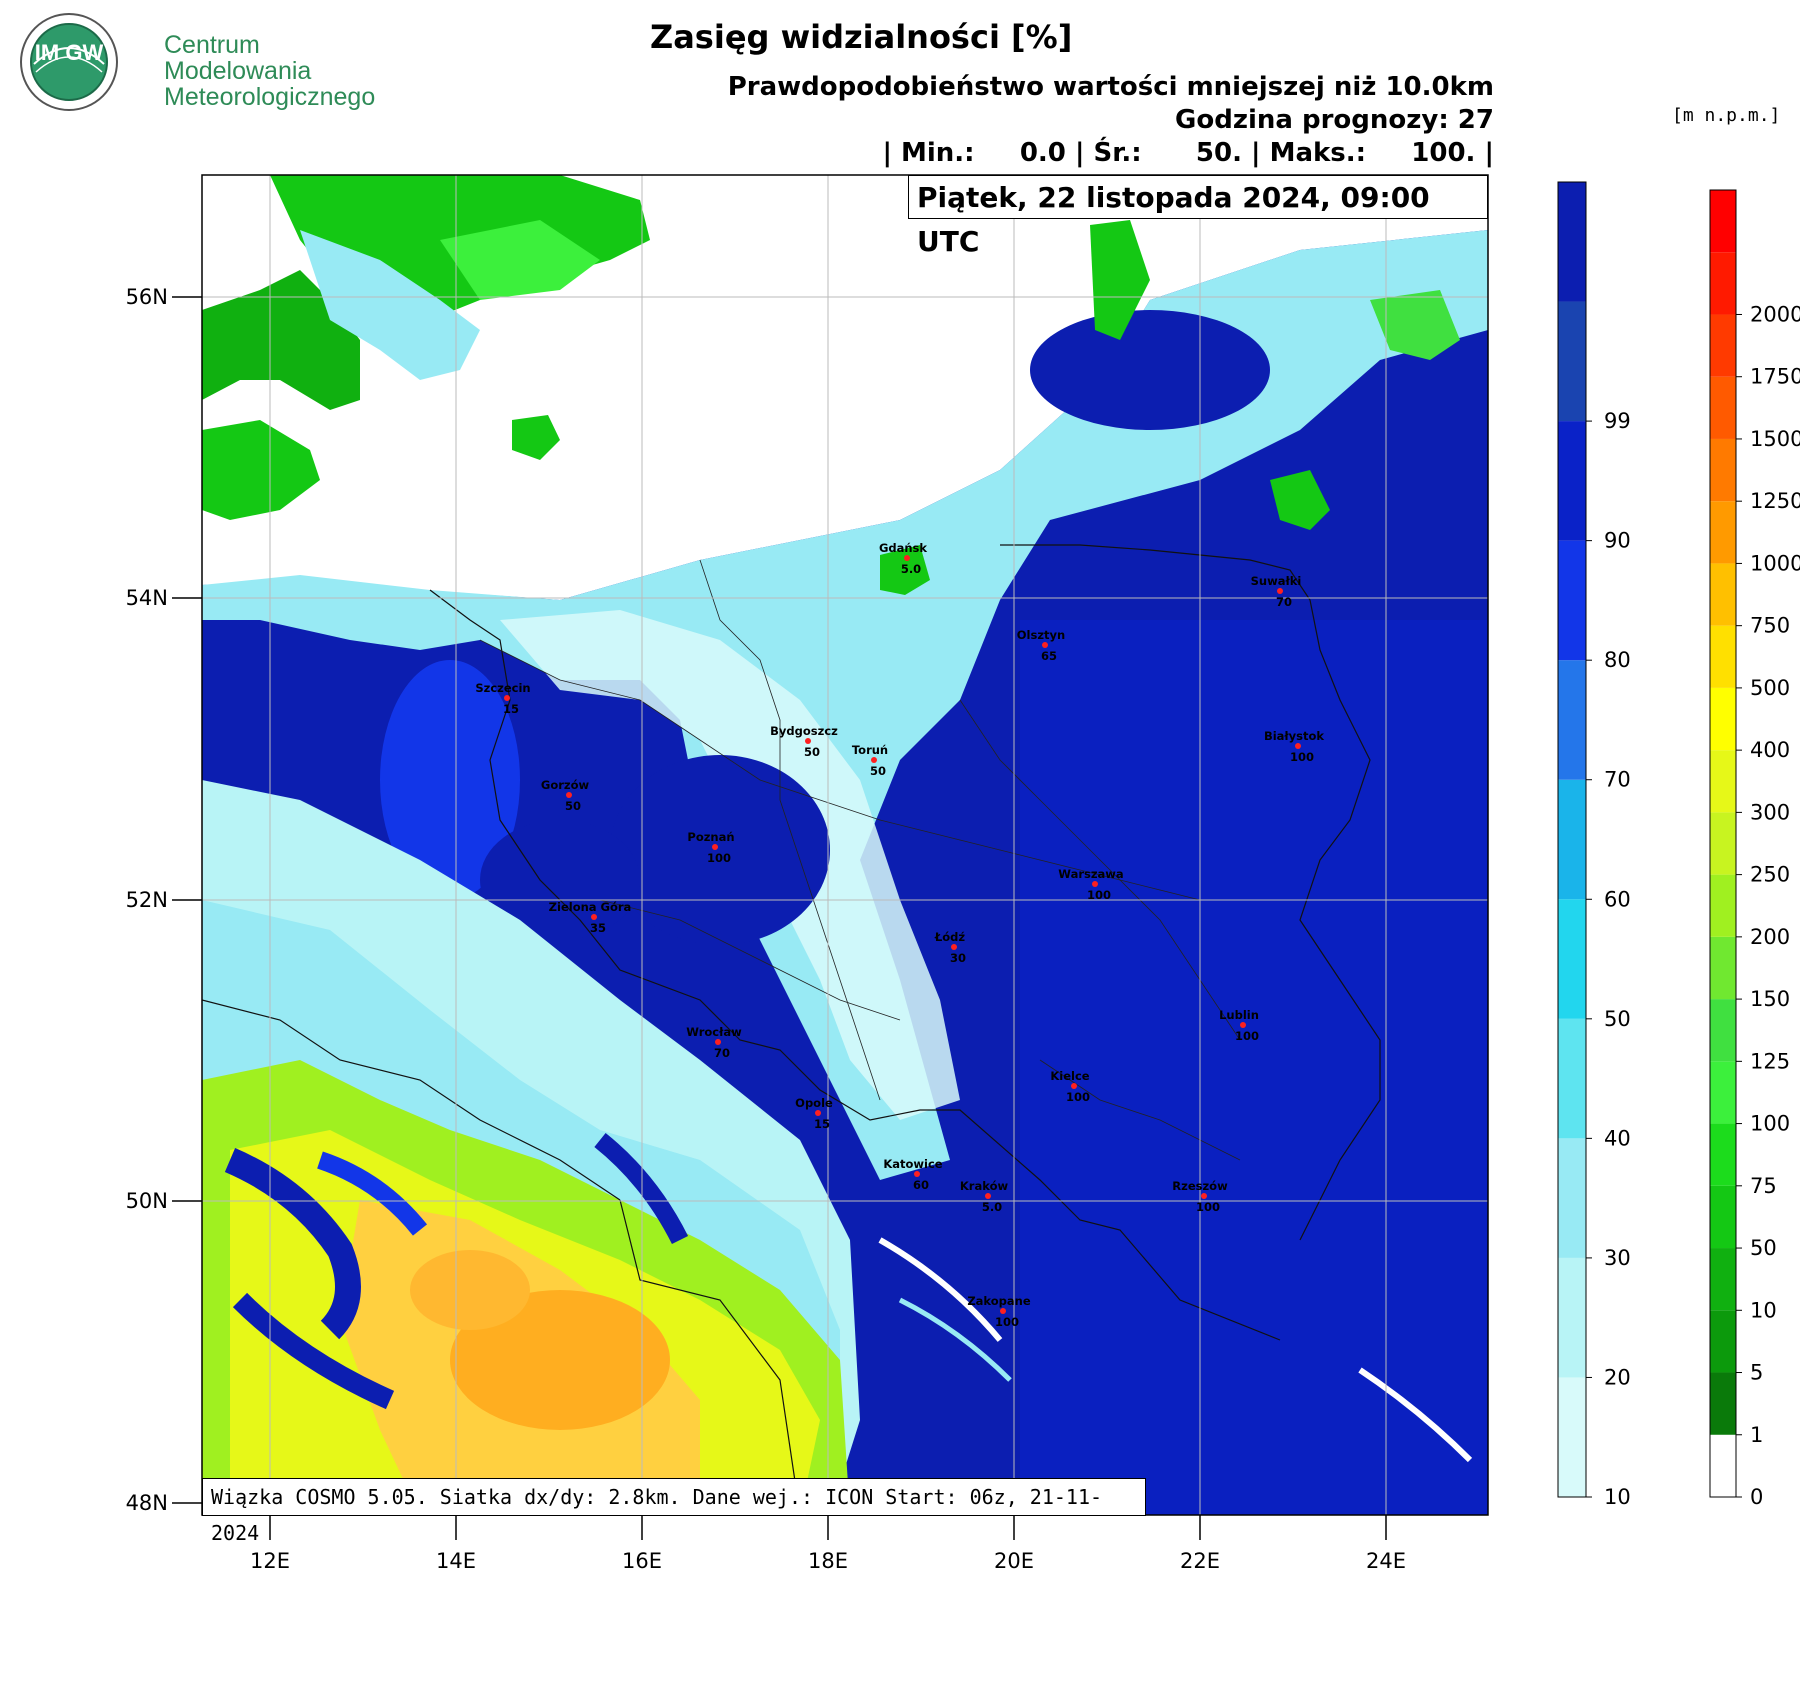 The height and width of the screenshot is (1700, 1800). Describe the element at coordinates (828, 1561) in the screenshot. I see `lon-labels: 12E 14E 16E 18E 20E 22E 24E` at that location.